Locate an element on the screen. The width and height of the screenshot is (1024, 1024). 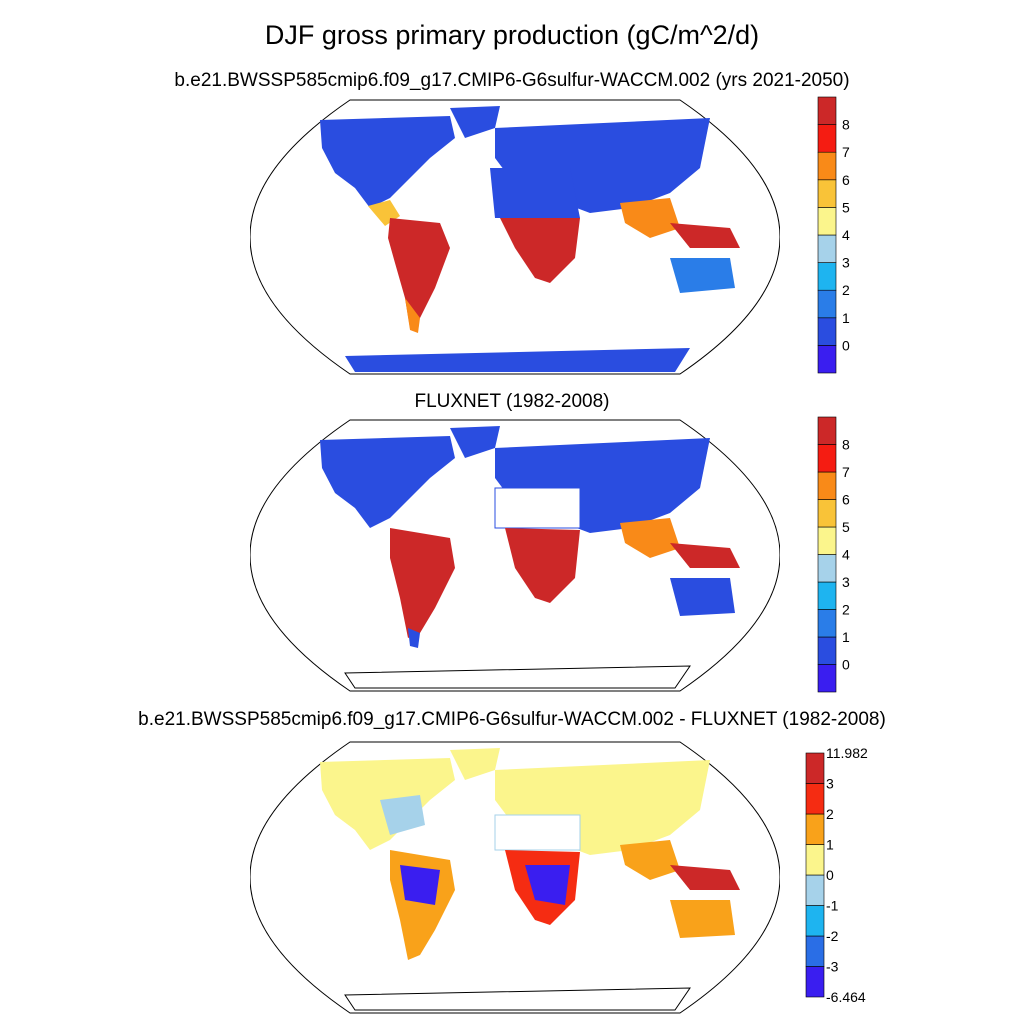
africa-north is located at coordinates (535, 193).